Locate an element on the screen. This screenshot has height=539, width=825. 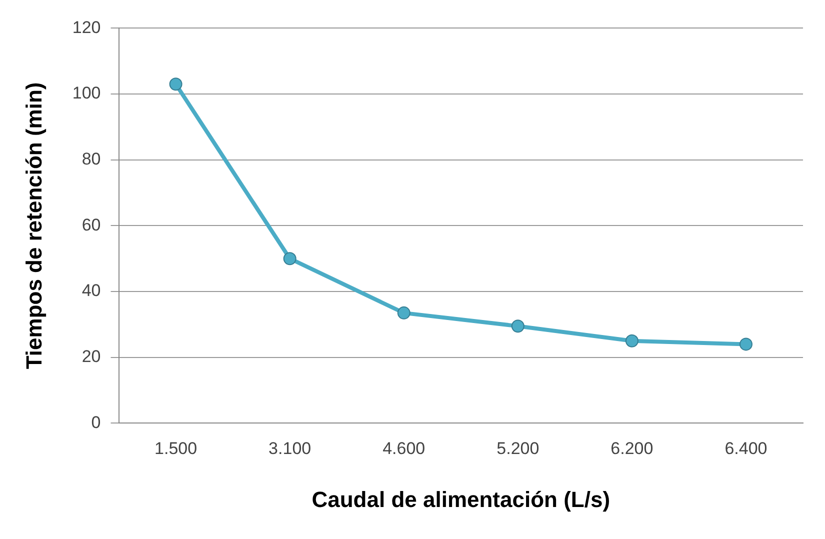
x-tick-label: 6.400 is located at coordinates (746, 448).